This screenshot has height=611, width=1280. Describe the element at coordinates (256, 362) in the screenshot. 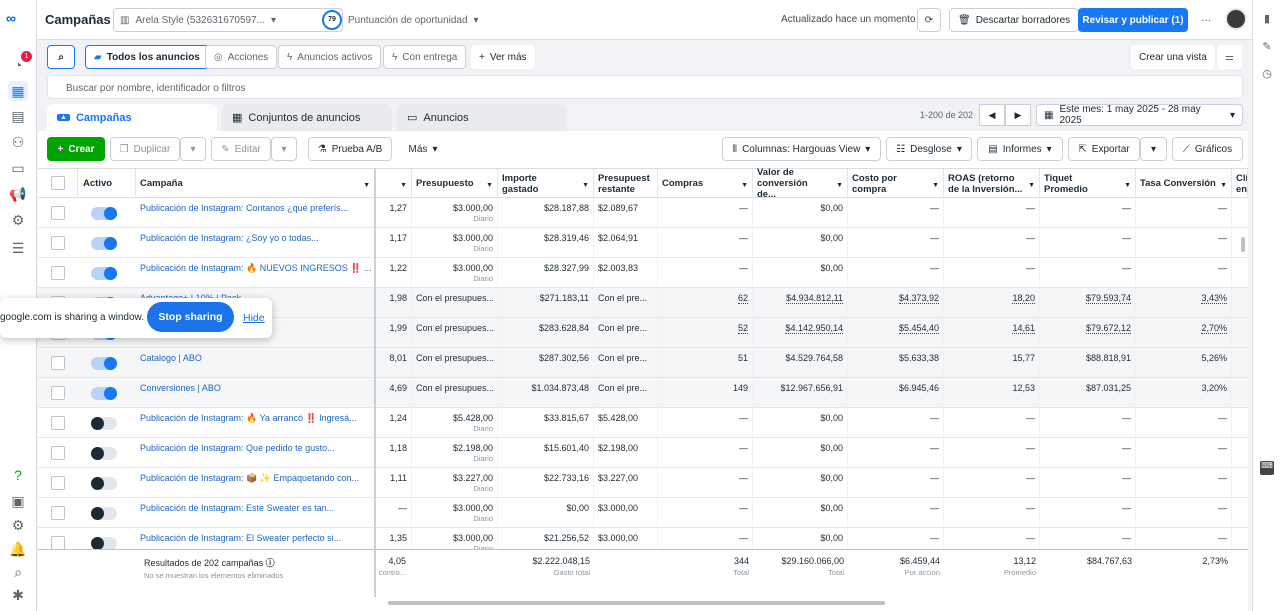

I see `campaign-name: Catalogo | ABO` at that location.